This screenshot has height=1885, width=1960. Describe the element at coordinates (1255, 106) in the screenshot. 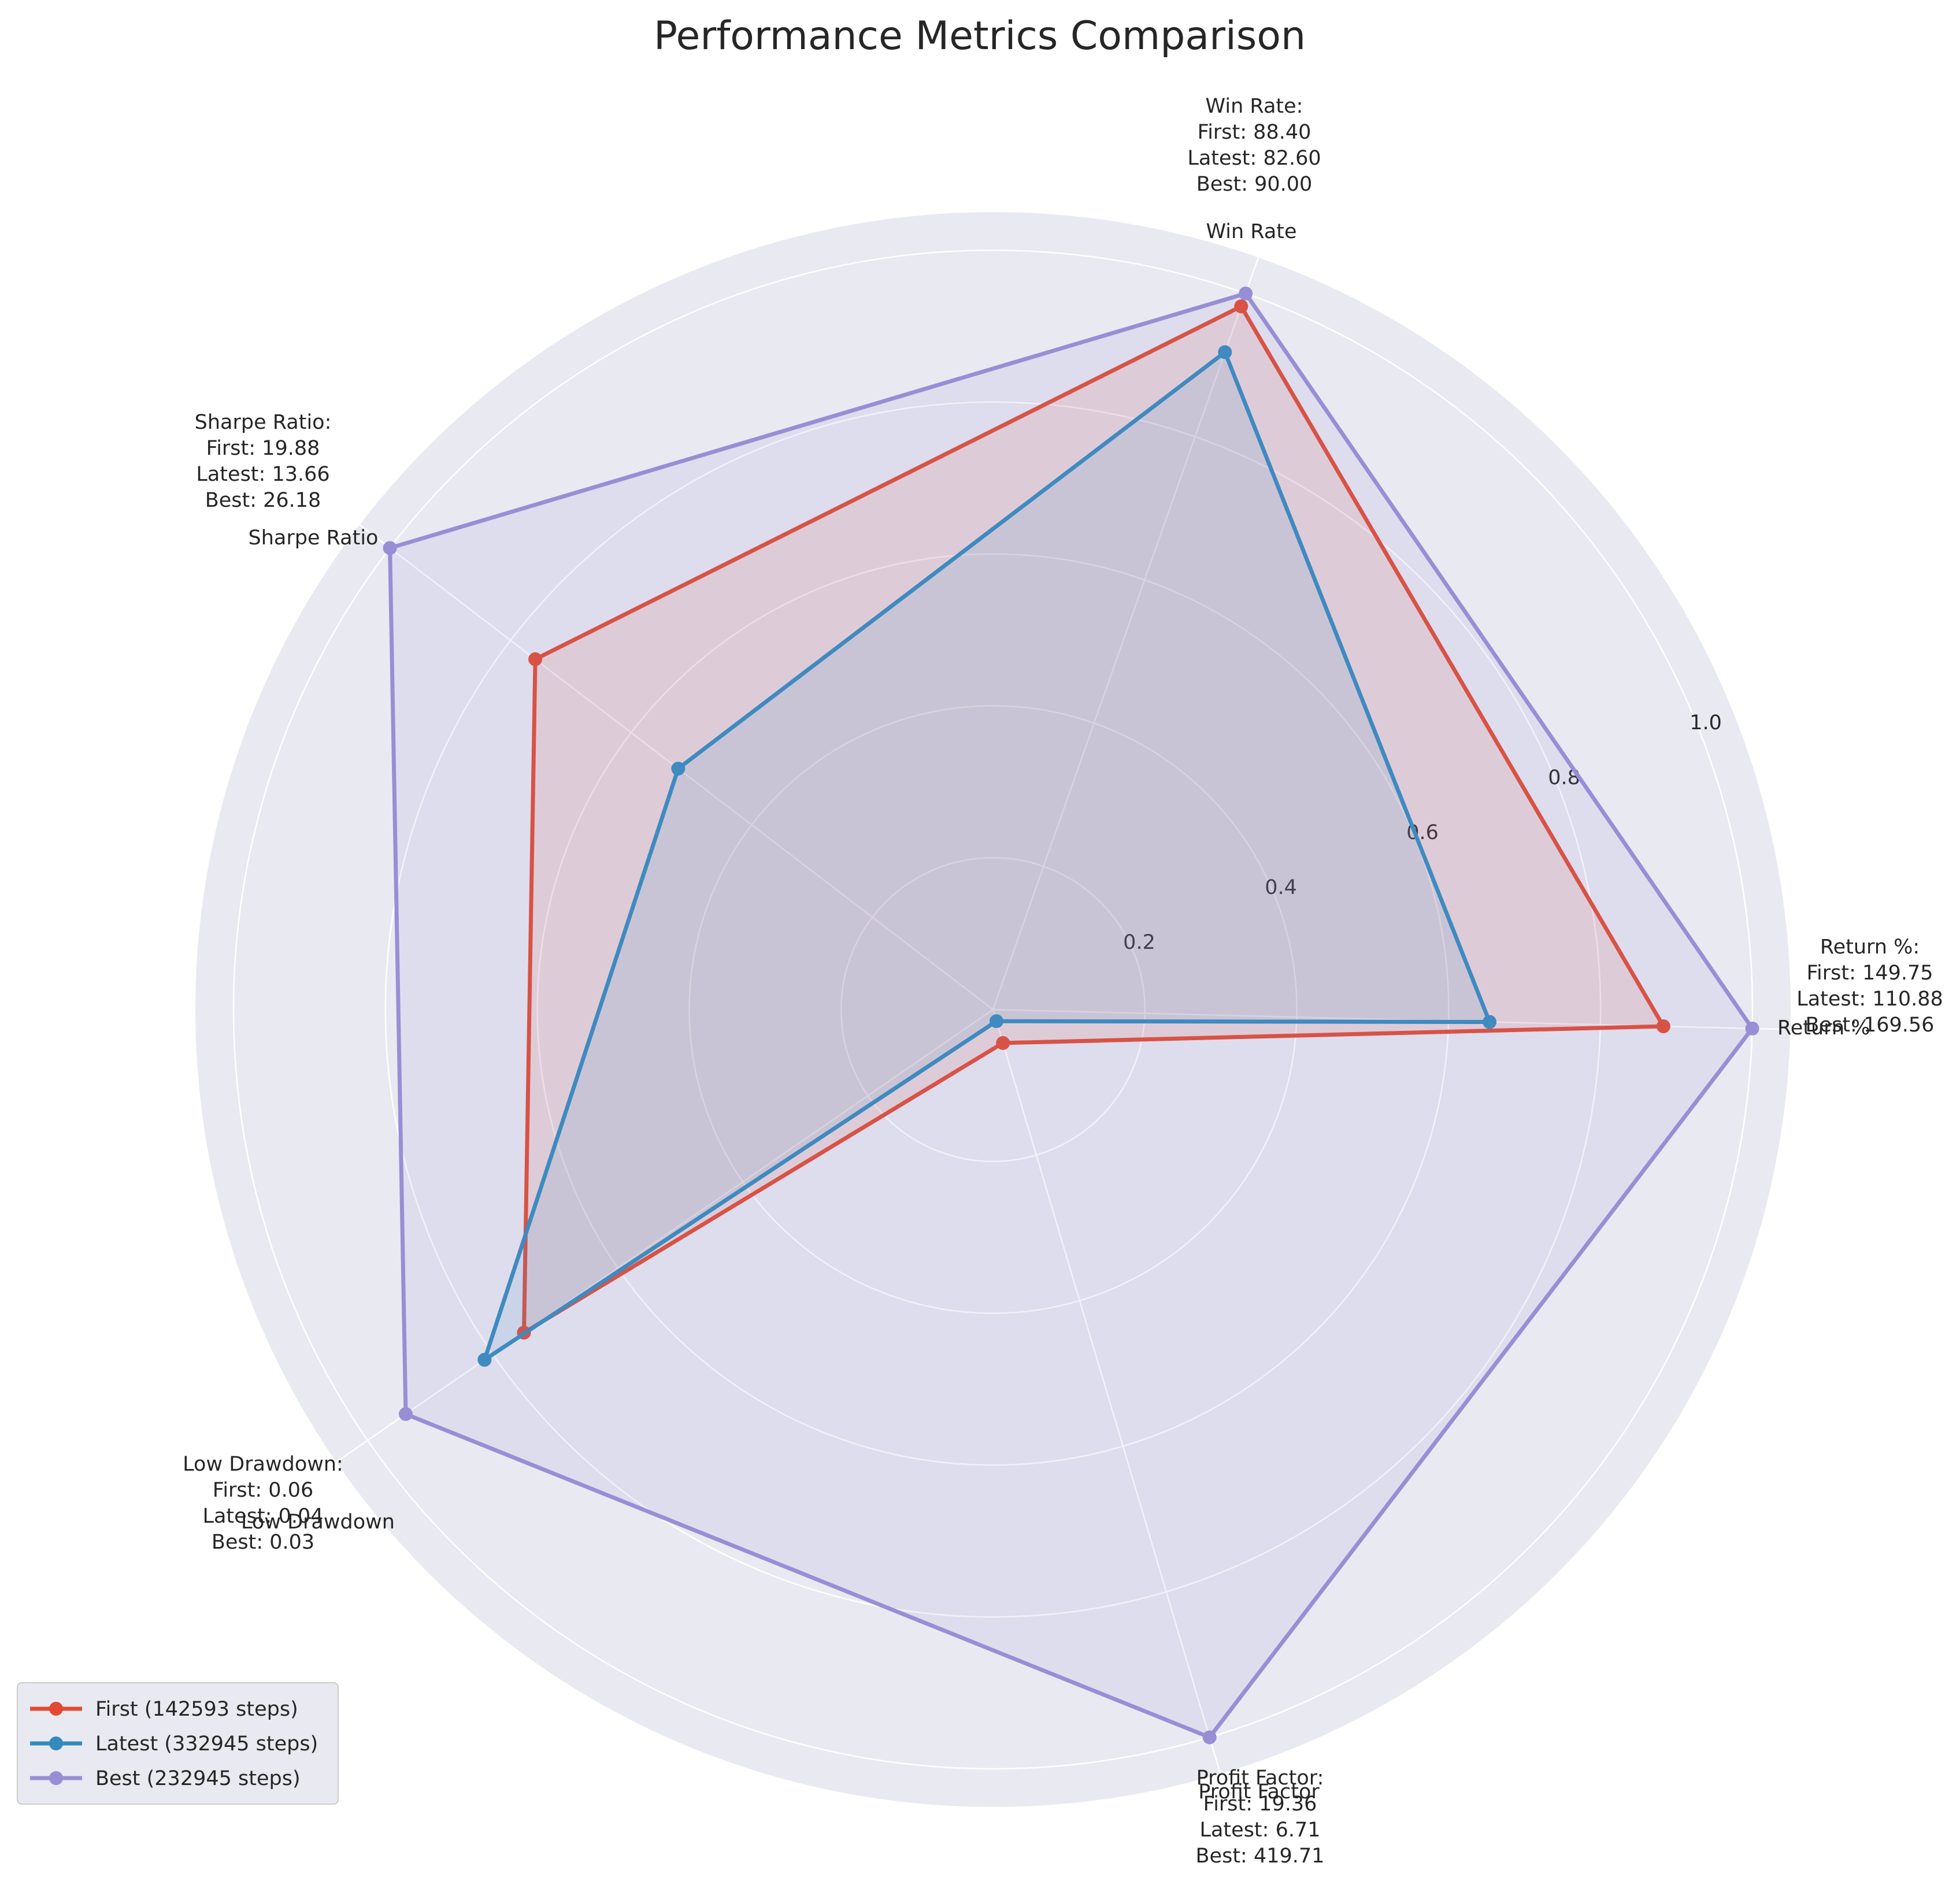

I see `annotation-line: Win Rate:` at that location.